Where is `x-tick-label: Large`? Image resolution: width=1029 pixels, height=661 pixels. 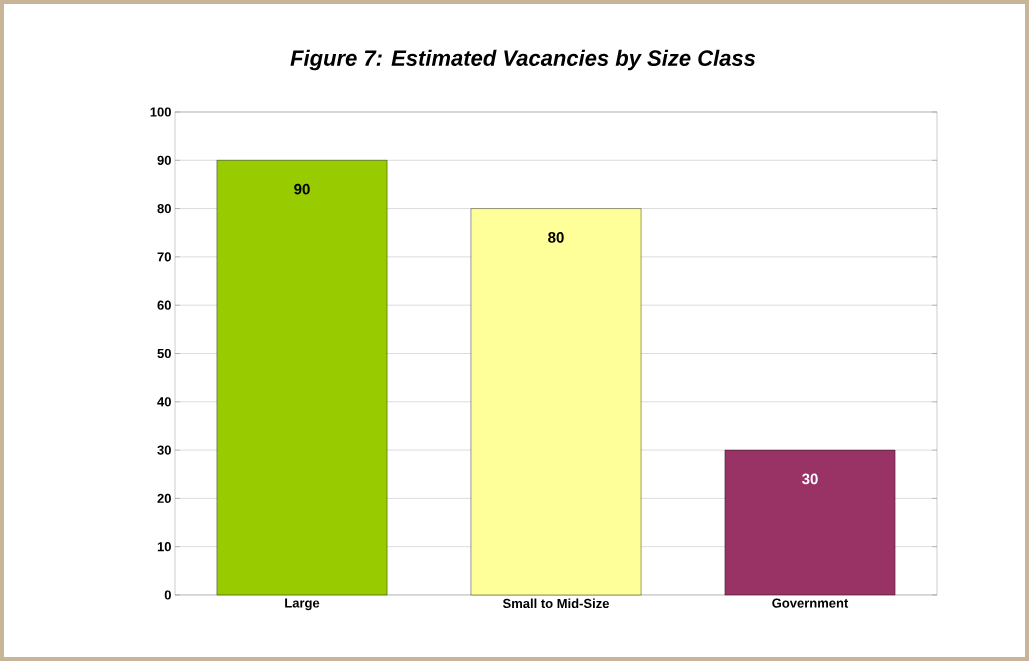
x-tick-label: Large is located at coordinates (302, 604).